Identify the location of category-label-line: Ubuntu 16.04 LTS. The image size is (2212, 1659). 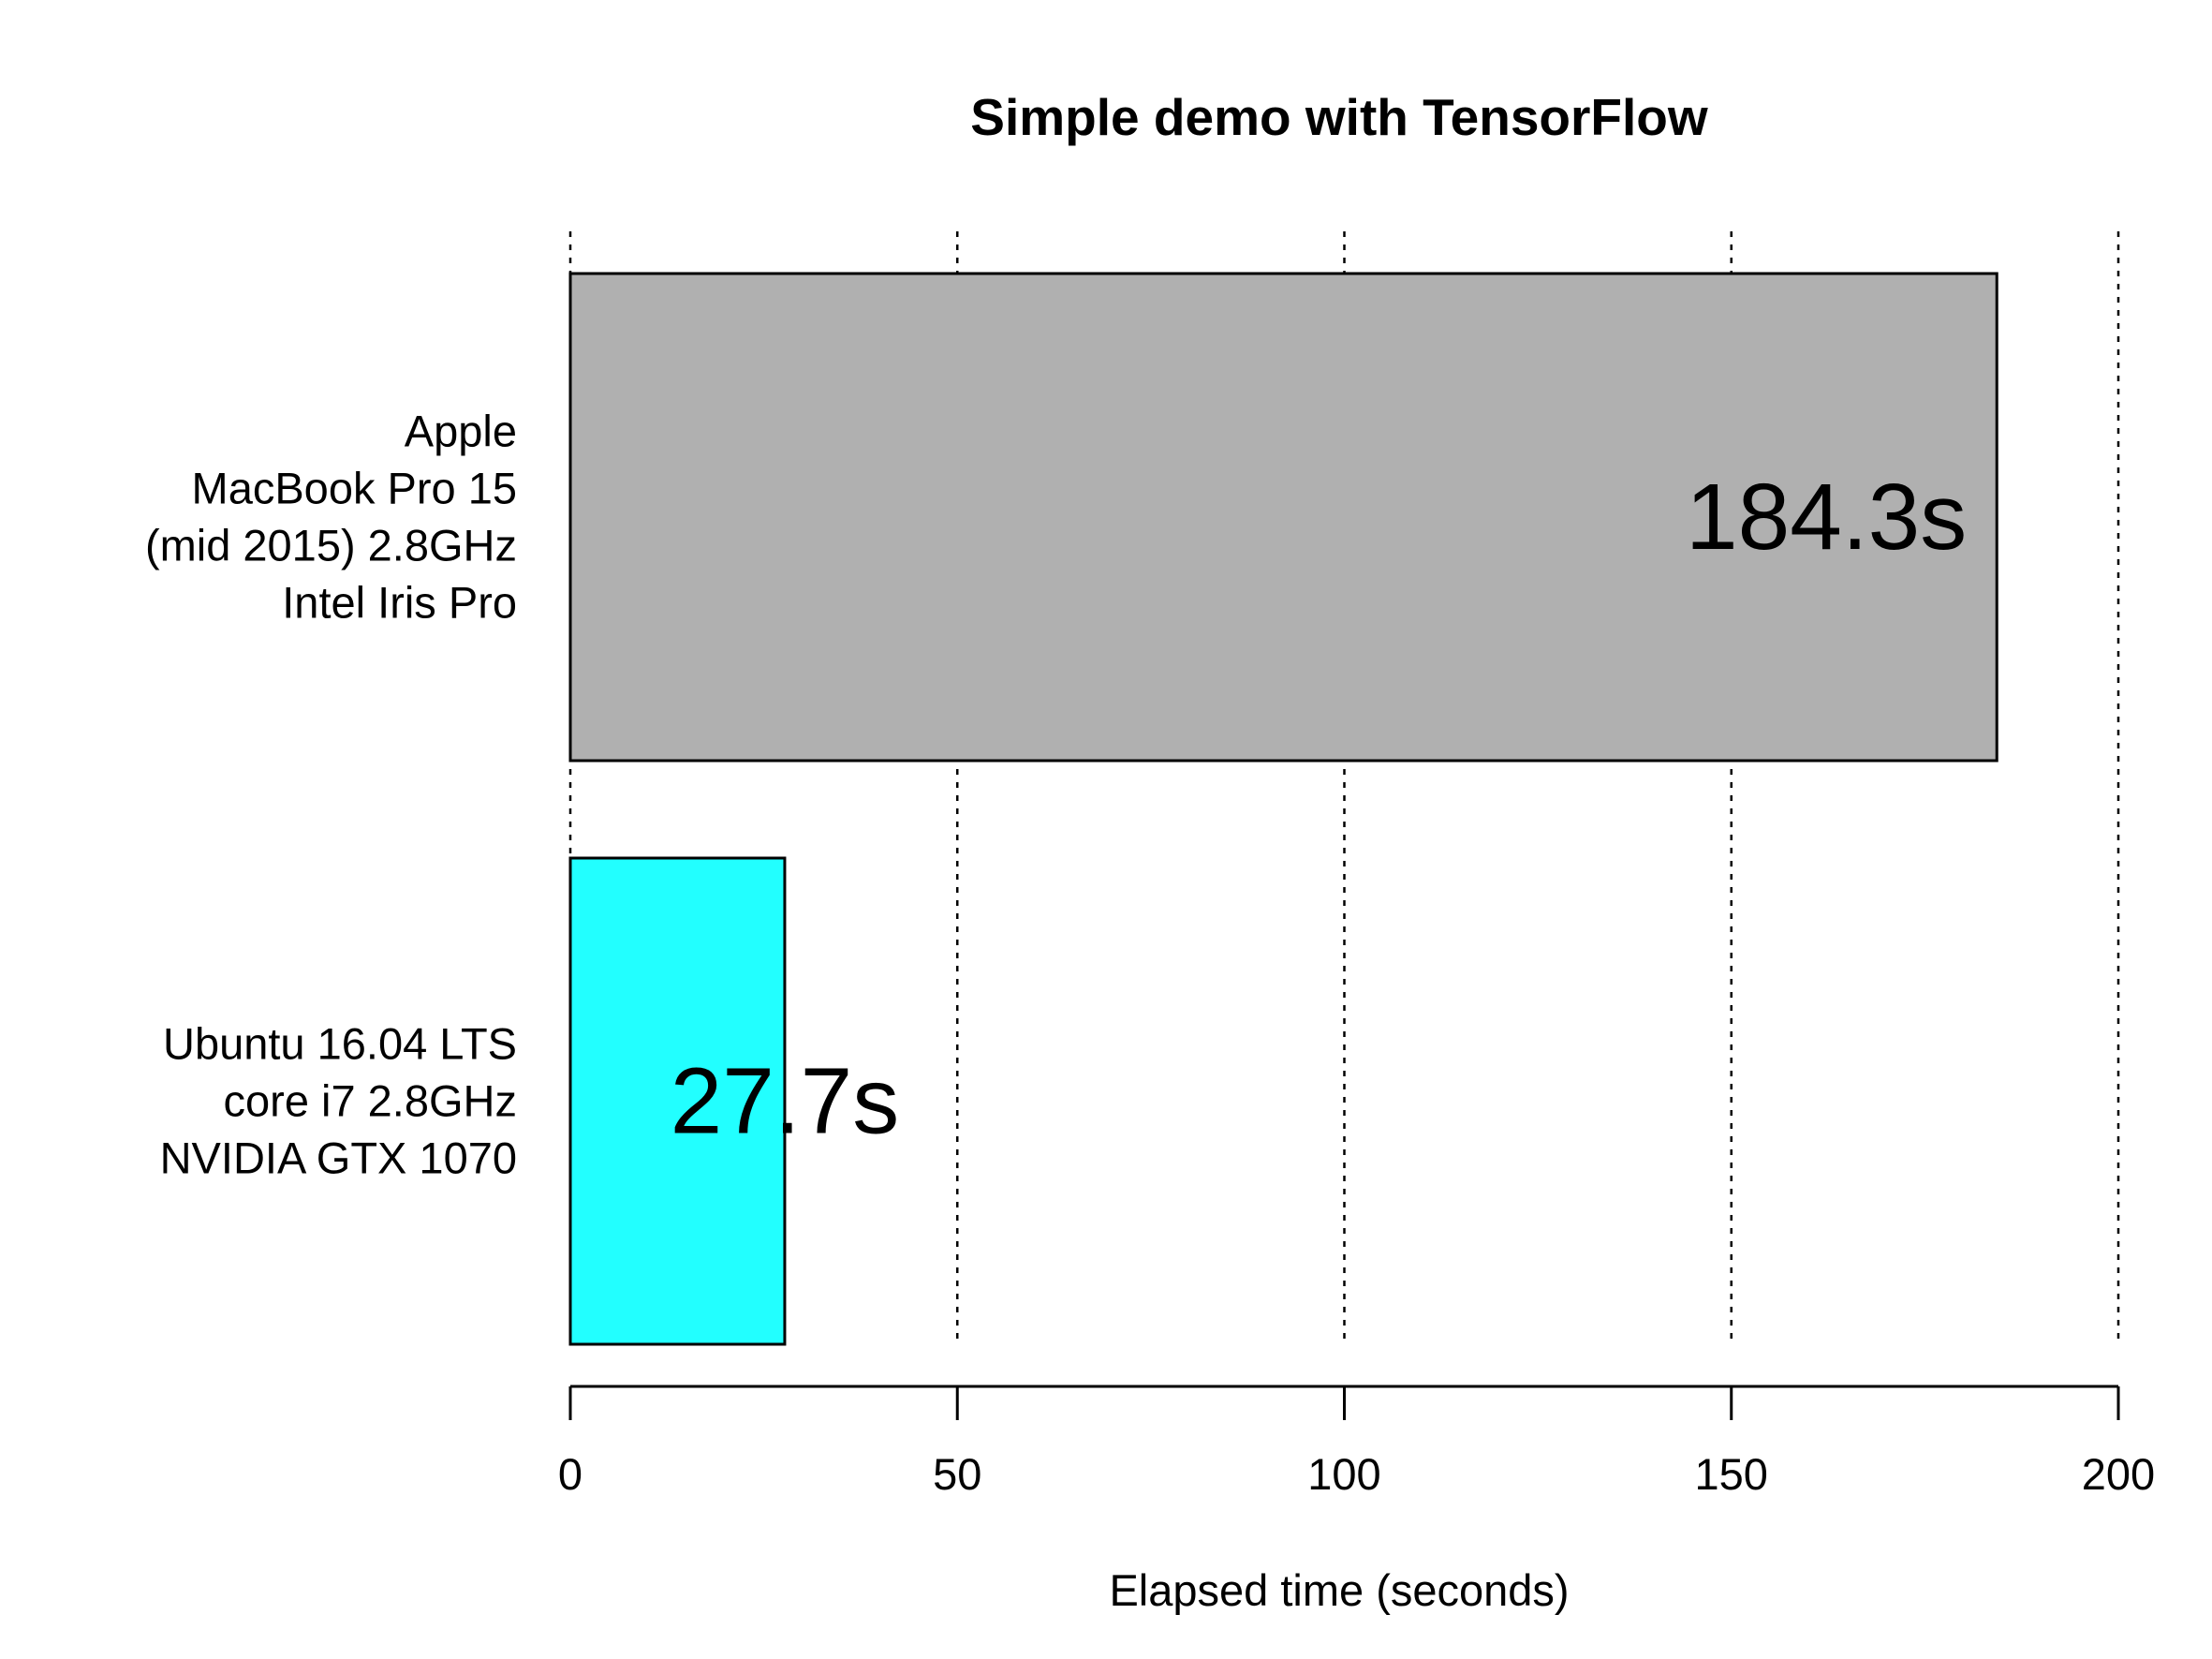
(340, 1044).